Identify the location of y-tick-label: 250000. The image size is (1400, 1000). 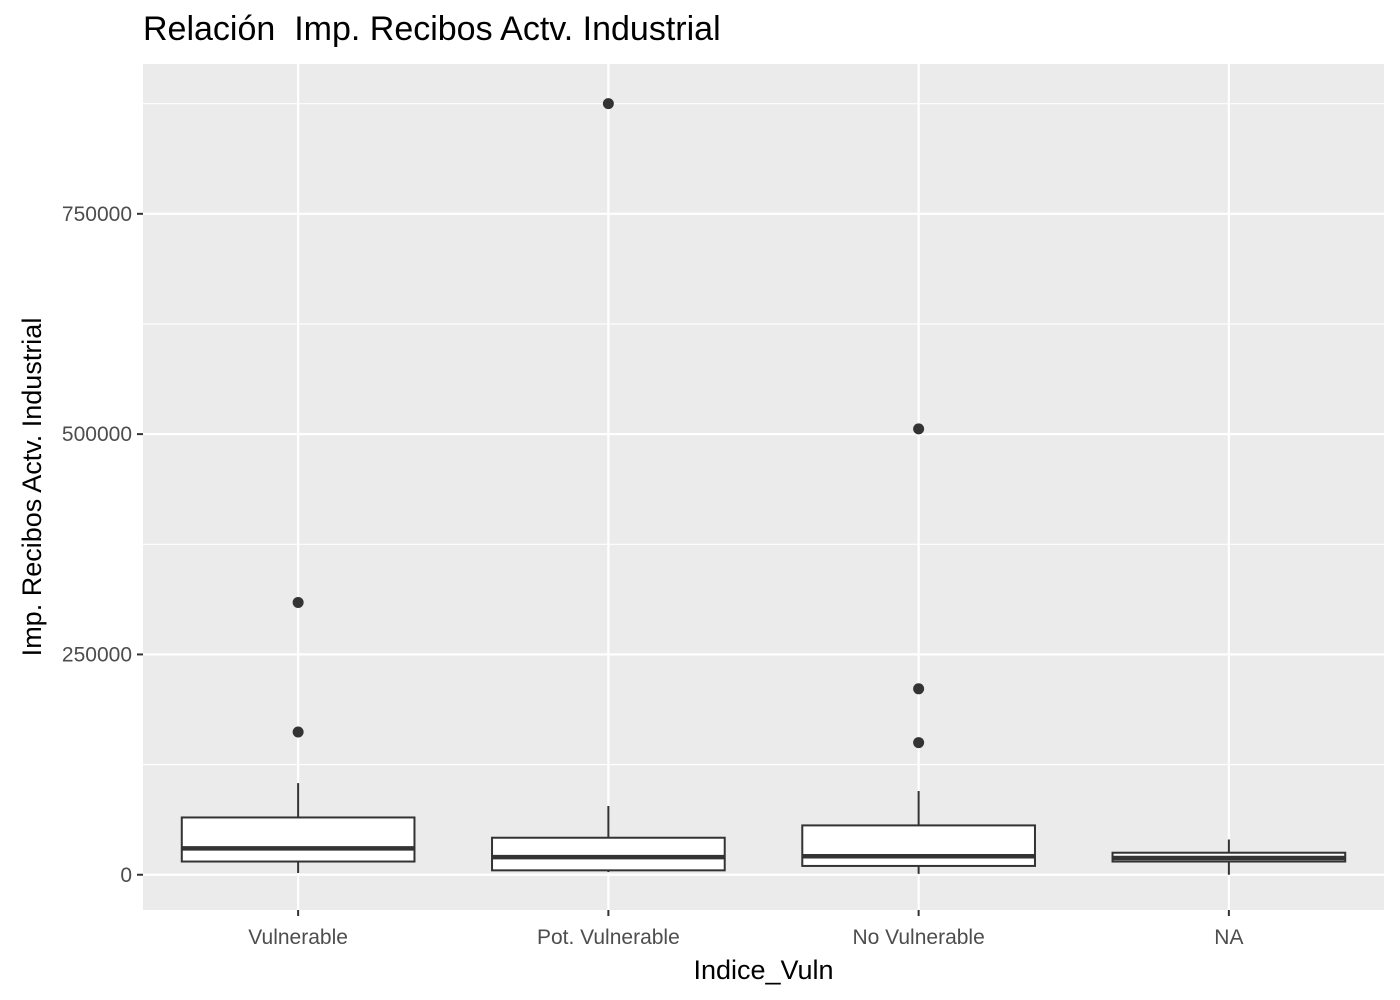
(97, 654).